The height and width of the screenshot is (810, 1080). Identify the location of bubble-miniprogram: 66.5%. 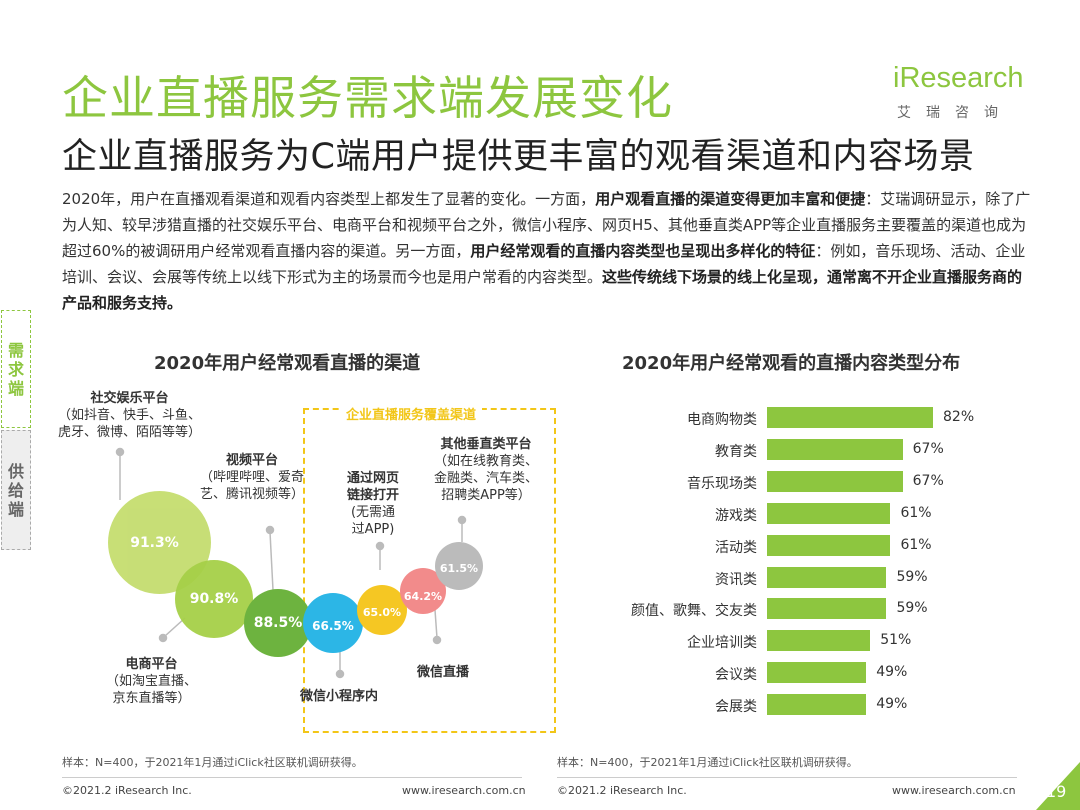
(333, 623).